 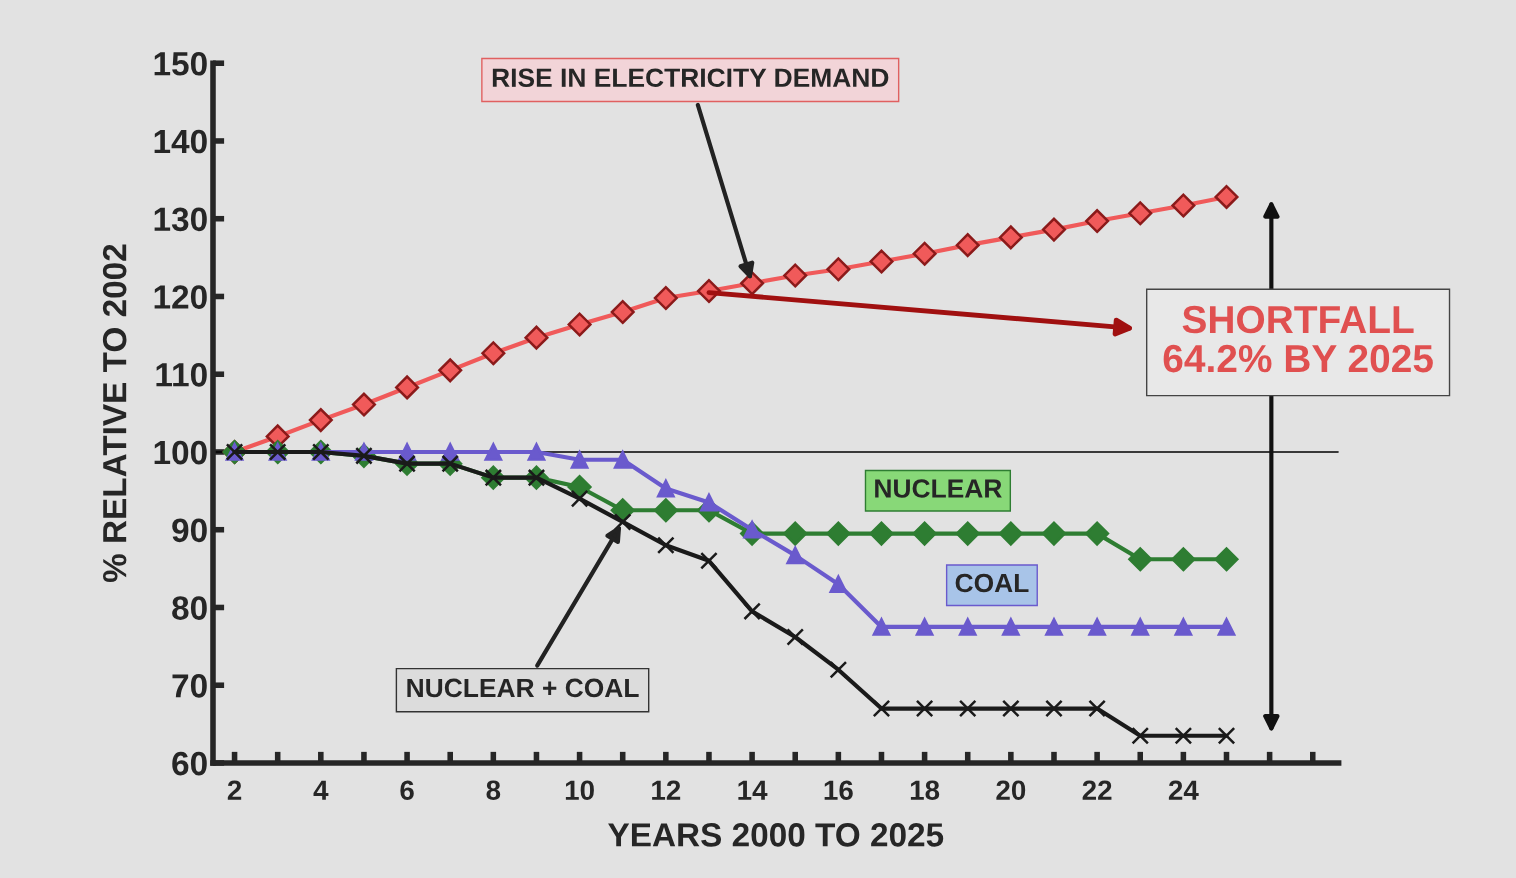 I want to click on y-tick-label: 110, so click(x=181, y=375).